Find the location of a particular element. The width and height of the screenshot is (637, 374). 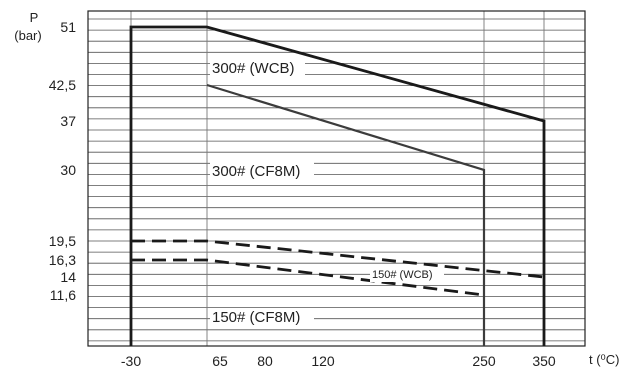

x-tick-label: -30 is located at coordinates (131, 361).